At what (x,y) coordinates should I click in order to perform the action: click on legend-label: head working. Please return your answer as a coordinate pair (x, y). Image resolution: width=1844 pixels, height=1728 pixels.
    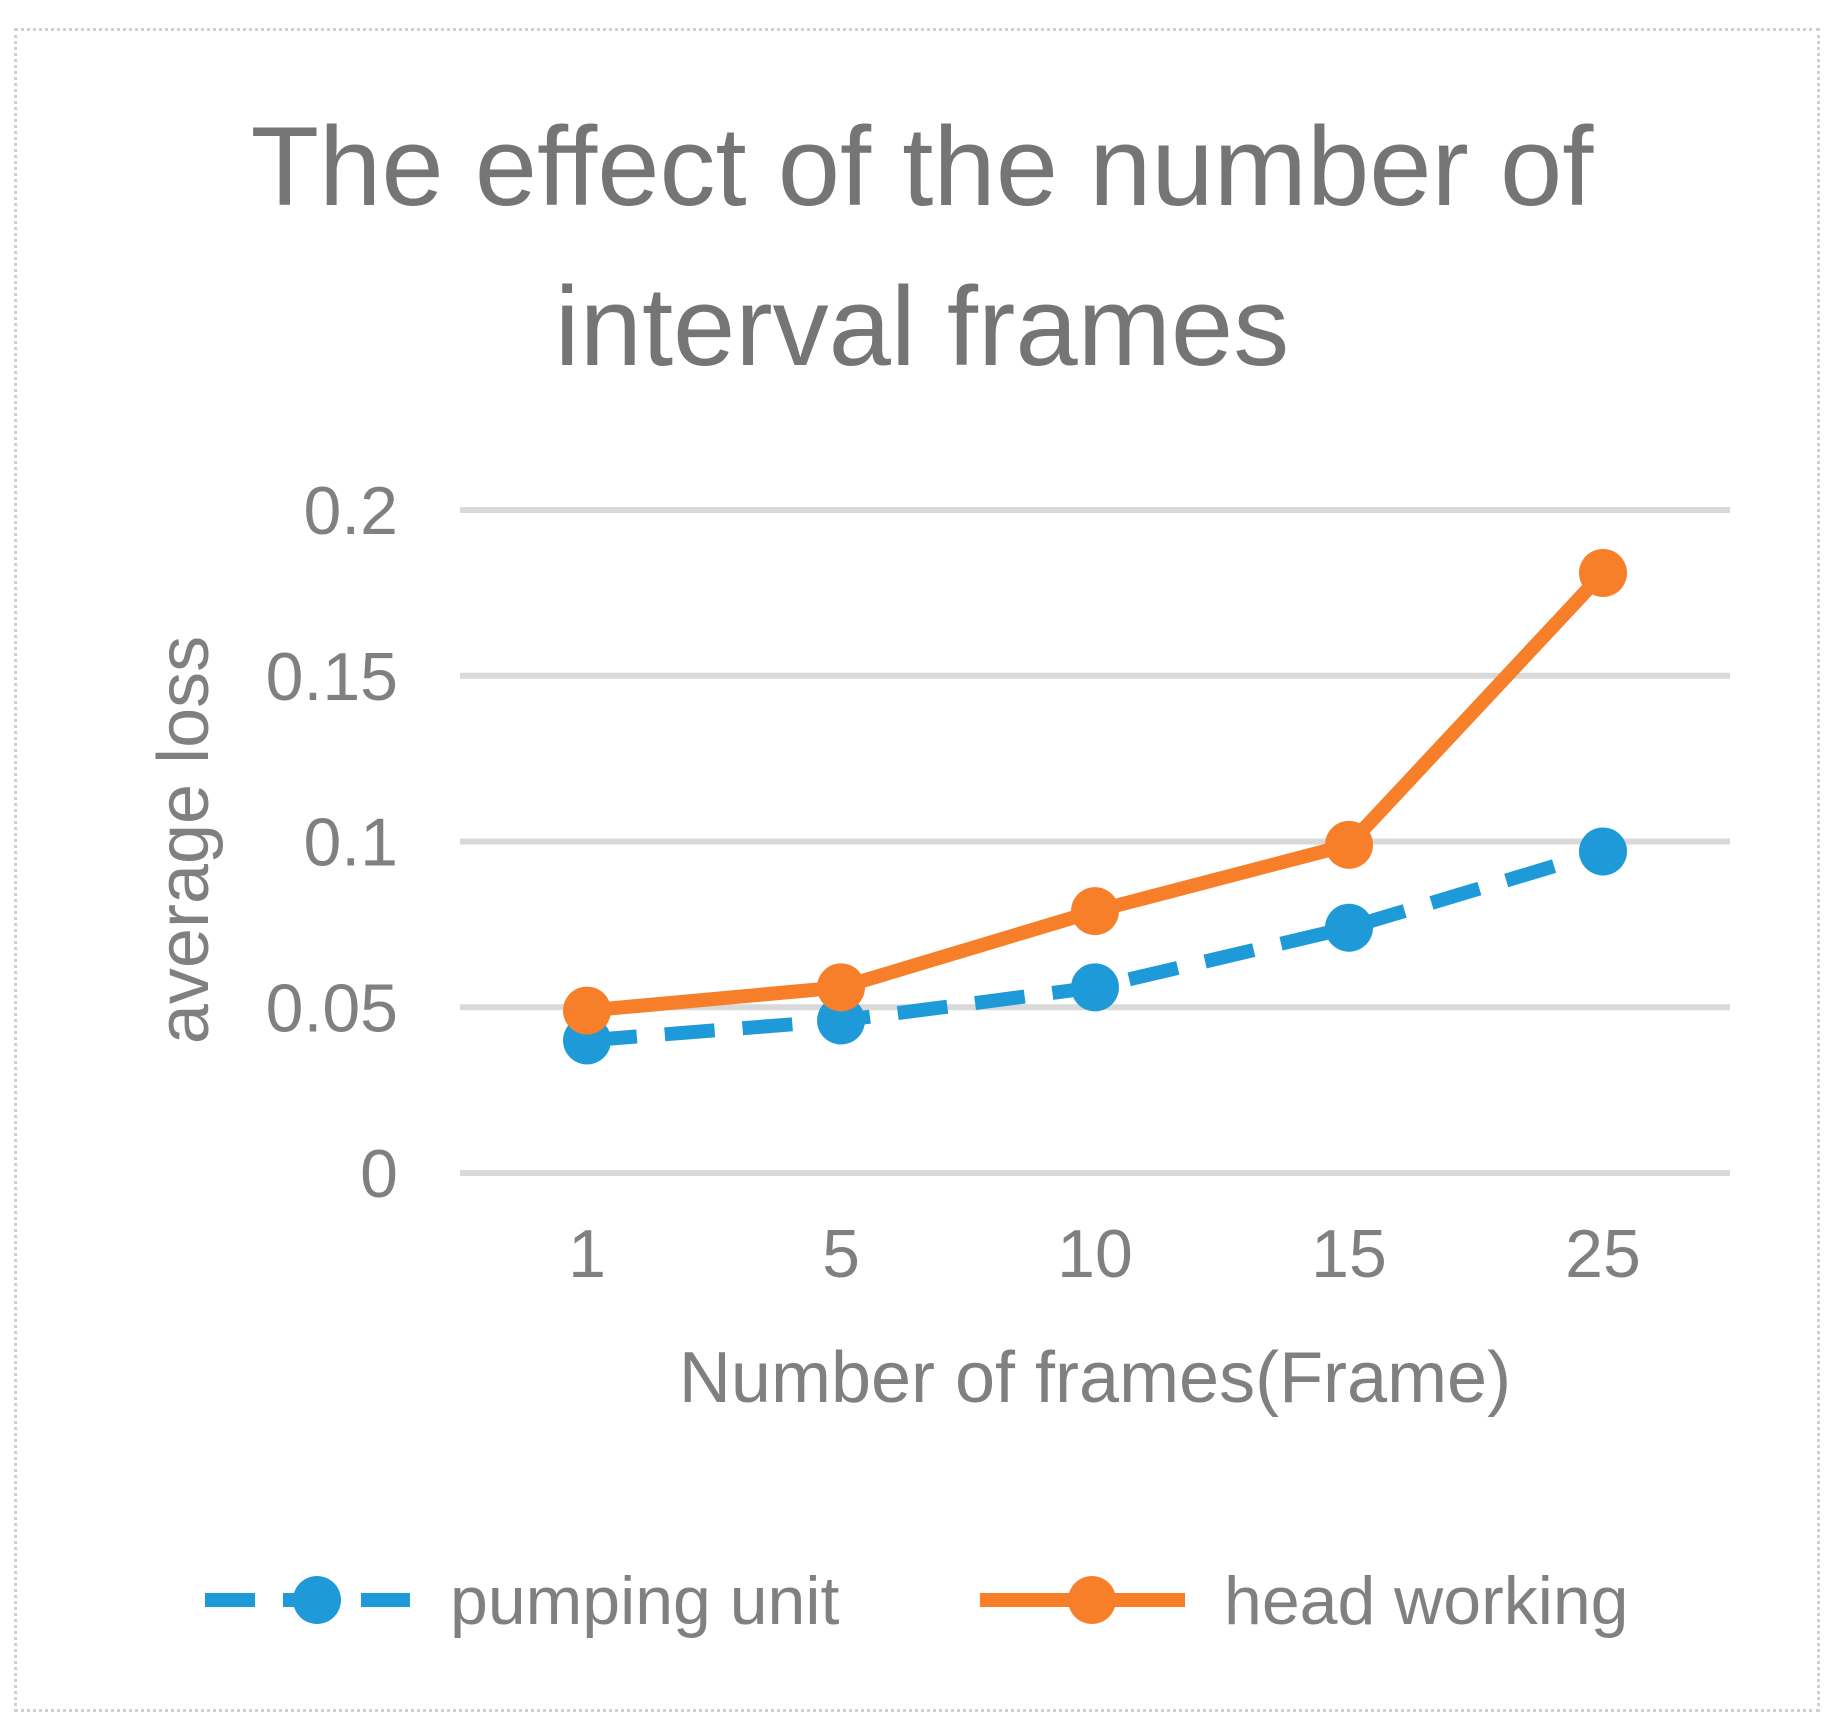
    Looking at the image, I should click on (1426, 1601).